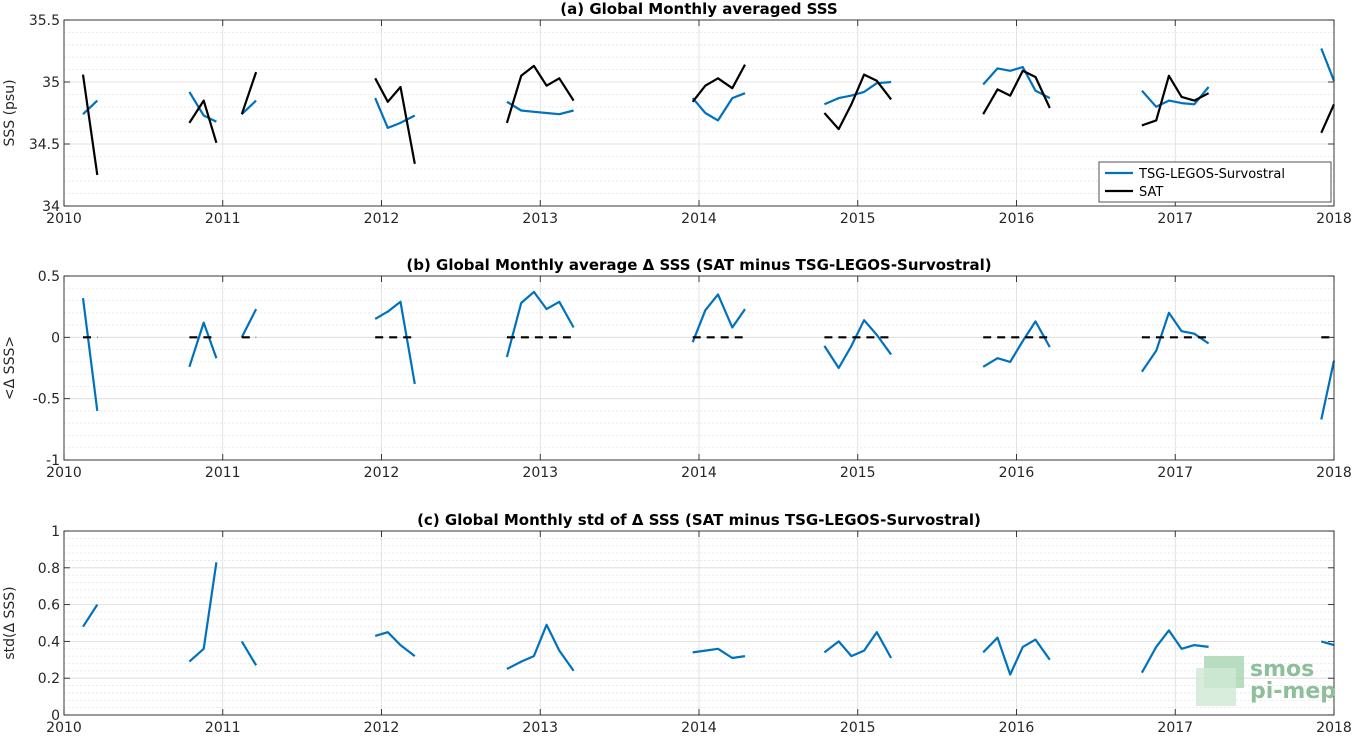 The image size is (1354, 737). Describe the element at coordinates (1211, 174) in the screenshot. I see `legend-entry: TSG-LEGOS-Survostral` at that location.